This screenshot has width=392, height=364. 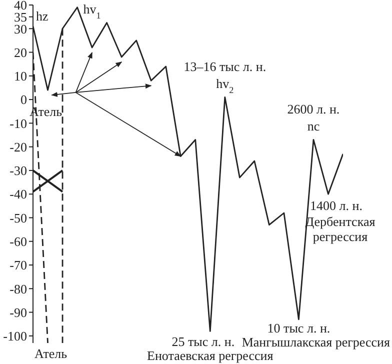 What do you see at coordinates (298, 328) in the screenshot?
I see `annotation: 10 тыс л. н.` at bounding box center [298, 328].